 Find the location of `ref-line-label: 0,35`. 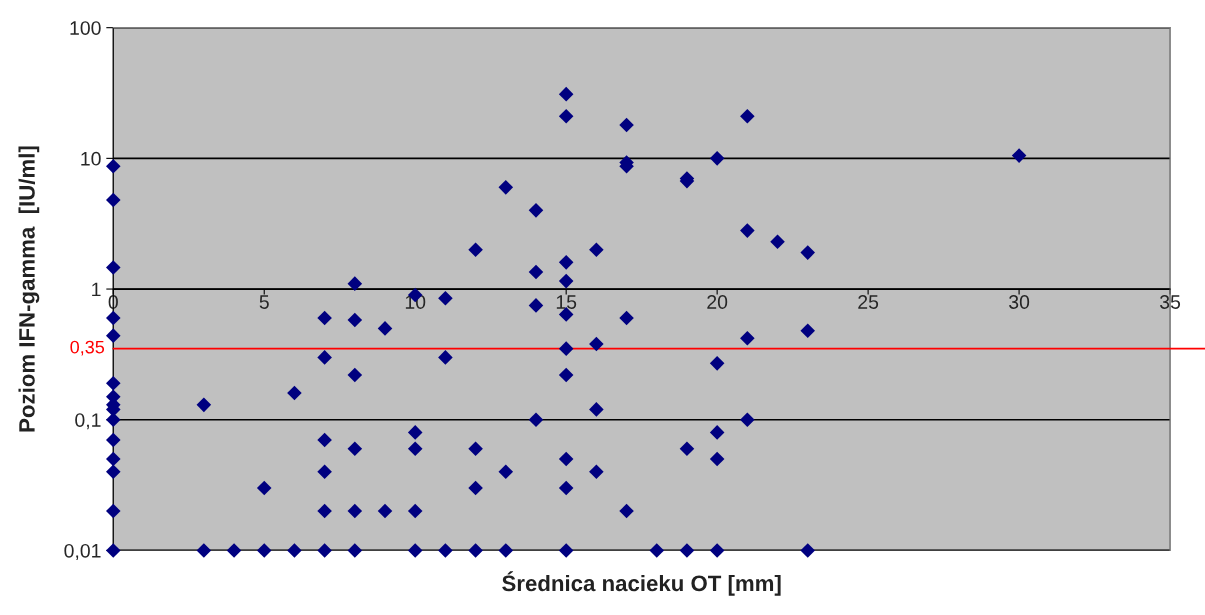

ref-line-label: 0,35 is located at coordinates (87, 348).